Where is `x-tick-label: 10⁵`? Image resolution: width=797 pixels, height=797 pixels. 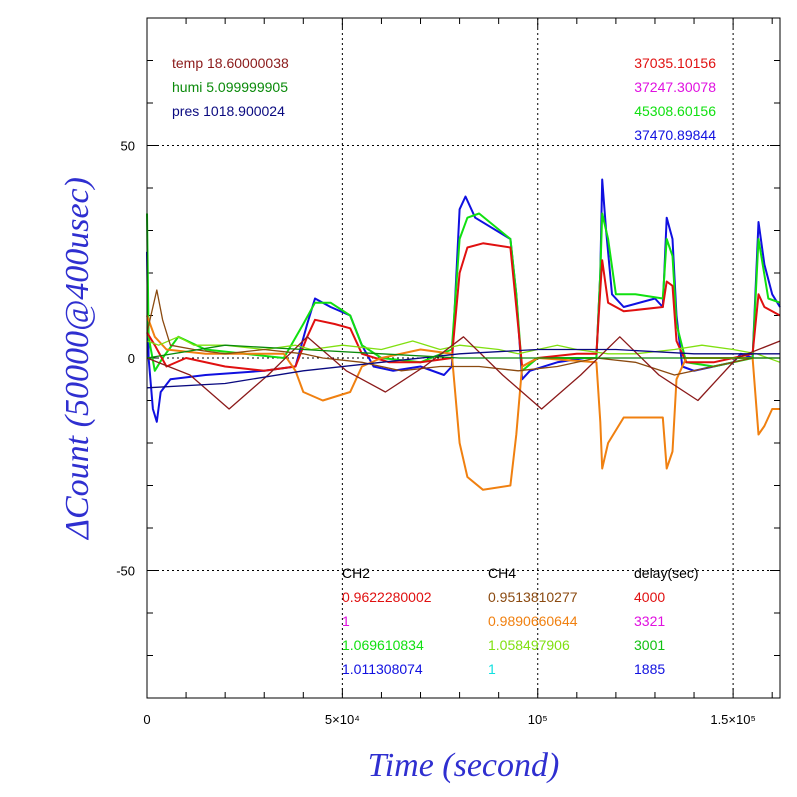 x-tick-label: 10⁵ is located at coordinates (538, 719).